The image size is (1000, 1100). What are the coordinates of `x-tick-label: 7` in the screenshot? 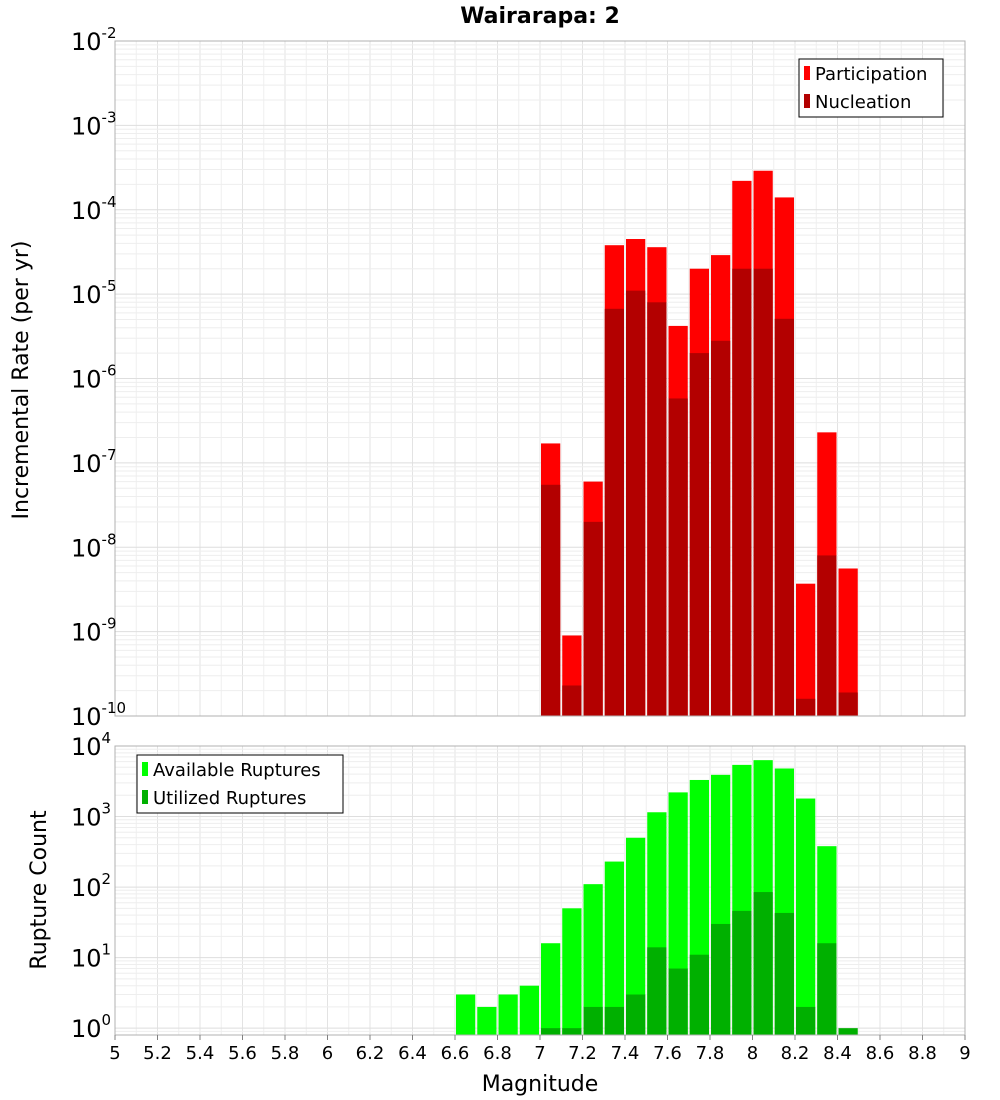 It's located at (539, 1053).